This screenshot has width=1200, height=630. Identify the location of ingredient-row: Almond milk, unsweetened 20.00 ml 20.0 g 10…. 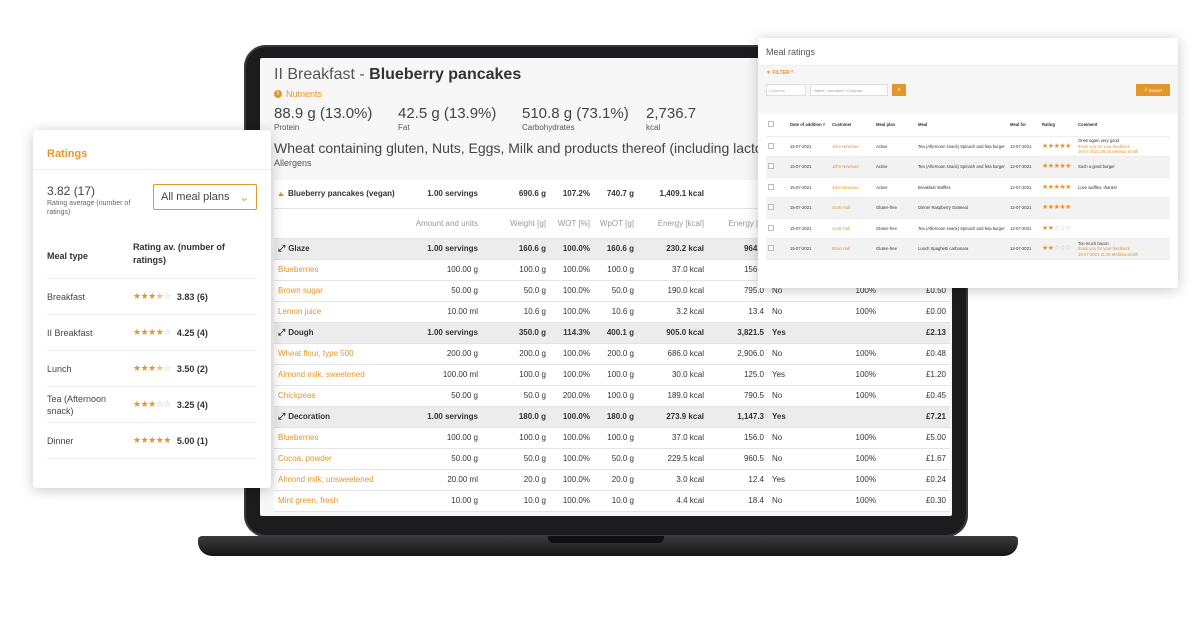
(612, 480).